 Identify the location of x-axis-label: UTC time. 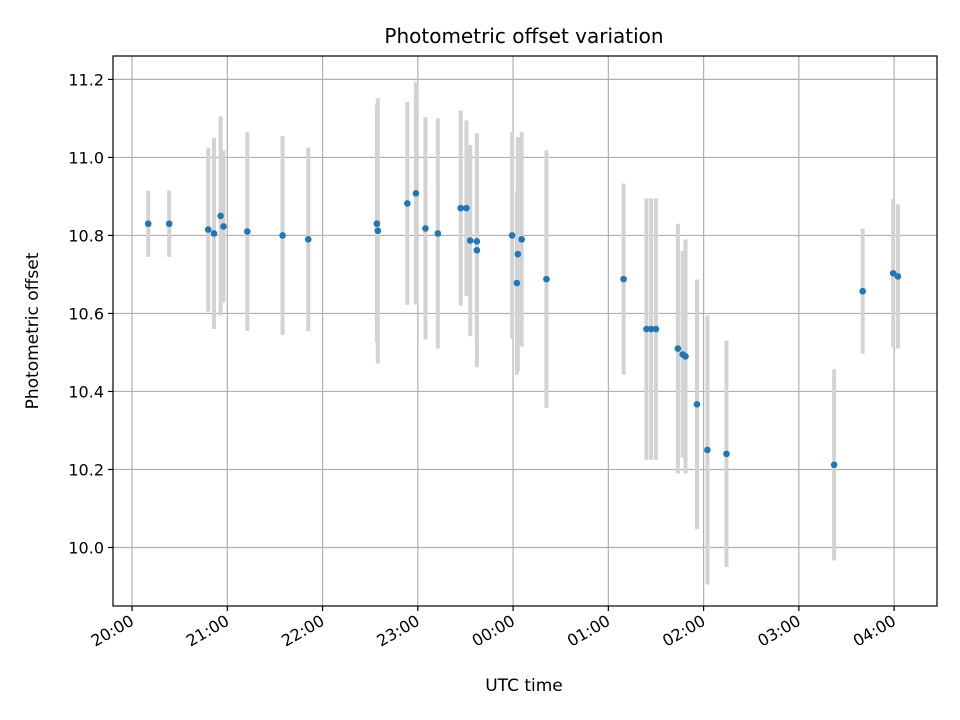
(524, 686).